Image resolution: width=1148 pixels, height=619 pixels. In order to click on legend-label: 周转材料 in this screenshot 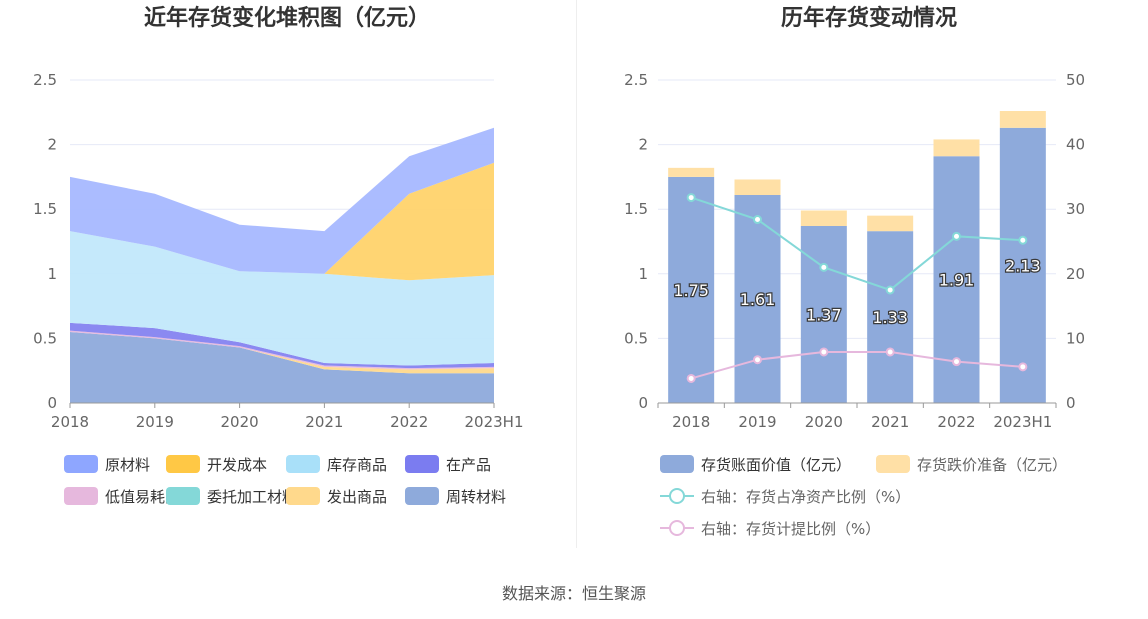, I will do `click(476, 497)`.